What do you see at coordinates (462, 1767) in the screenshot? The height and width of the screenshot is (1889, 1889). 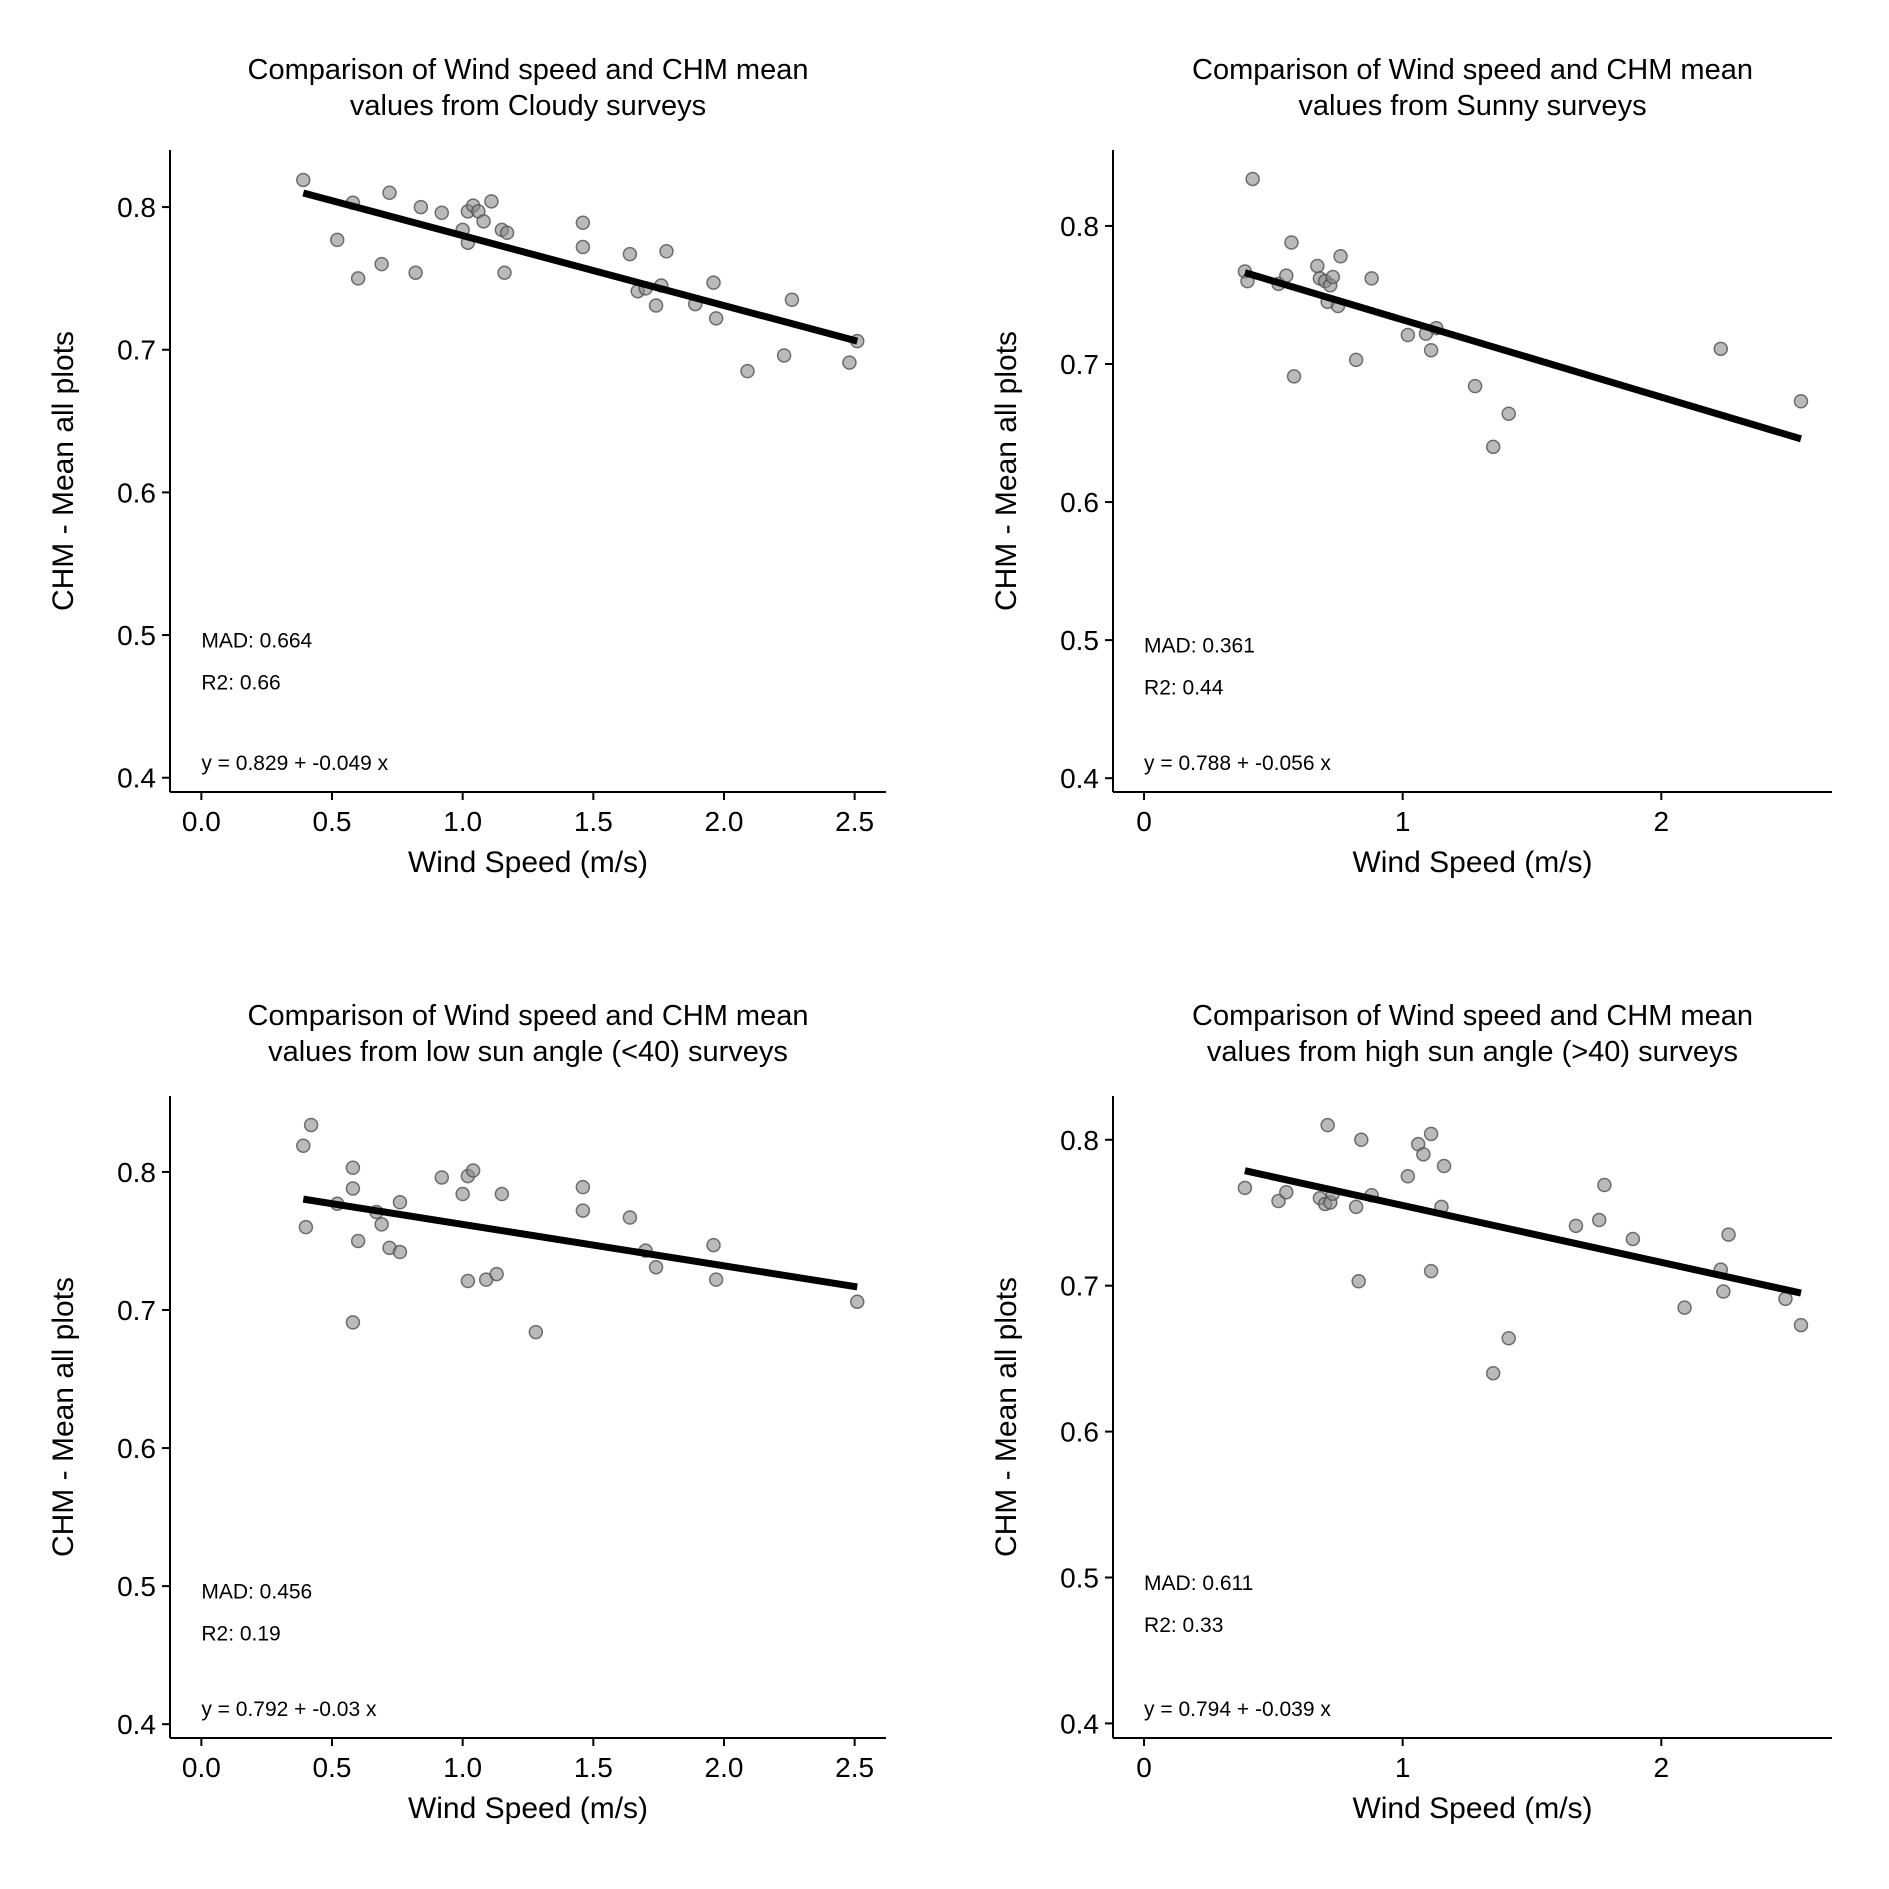 I see `x-tick-label: 1.0` at bounding box center [462, 1767].